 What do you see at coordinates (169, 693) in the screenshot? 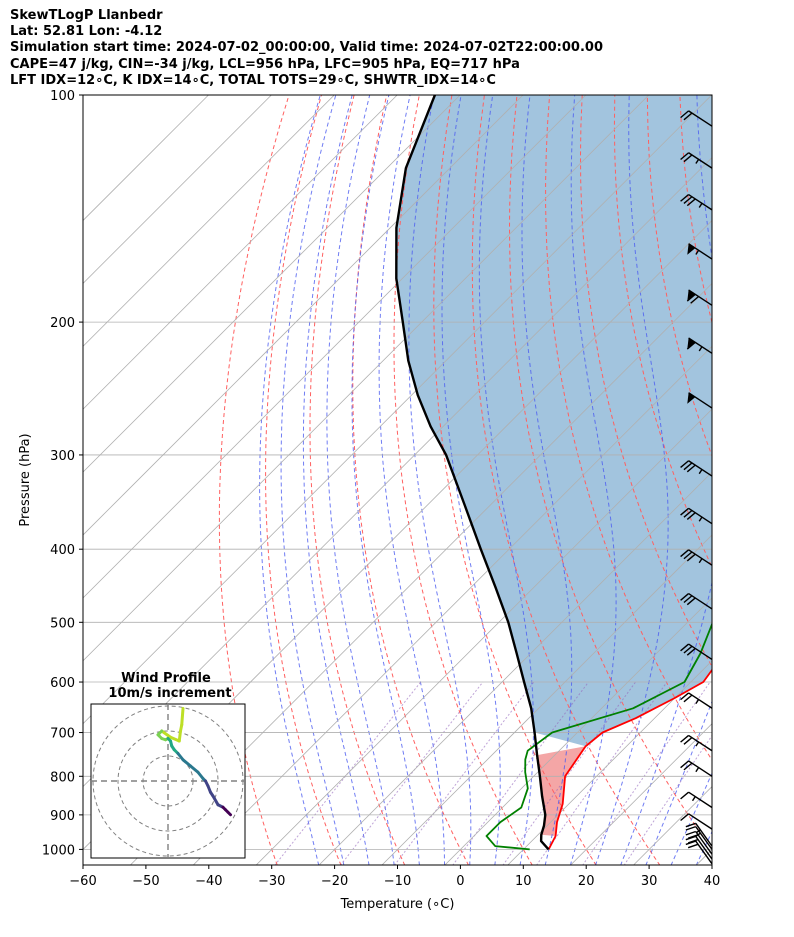
I see `inset-subtitle: 10m/s increment` at bounding box center [169, 693].